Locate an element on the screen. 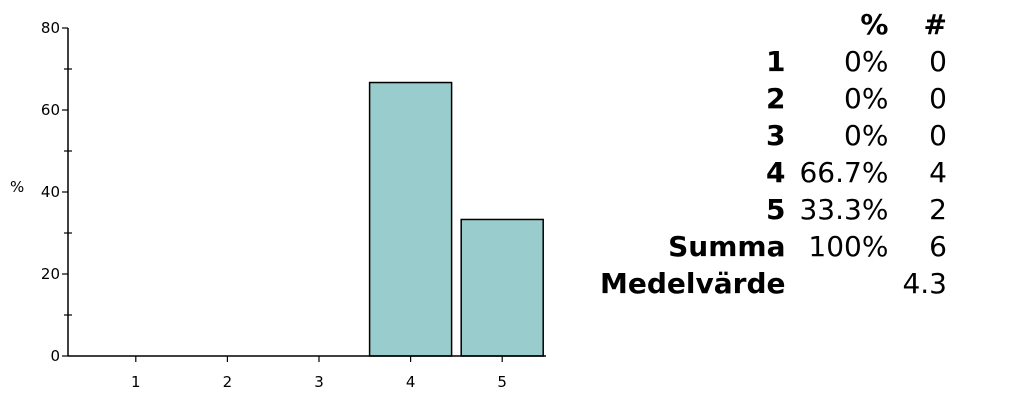 This screenshot has height=395, width=1013. table-row: 3 0% 0 is located at coordinates (773, 135).